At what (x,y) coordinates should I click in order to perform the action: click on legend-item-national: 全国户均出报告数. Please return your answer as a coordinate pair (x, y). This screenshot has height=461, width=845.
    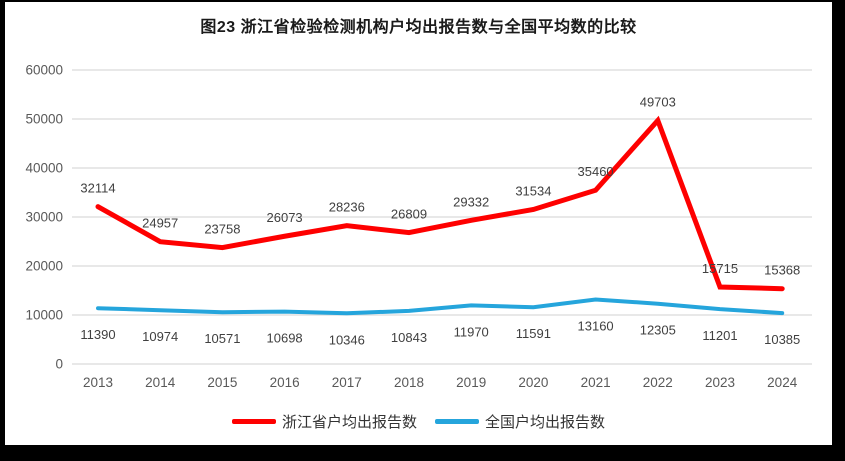
    Looking at the image, I should click on (520, 421).